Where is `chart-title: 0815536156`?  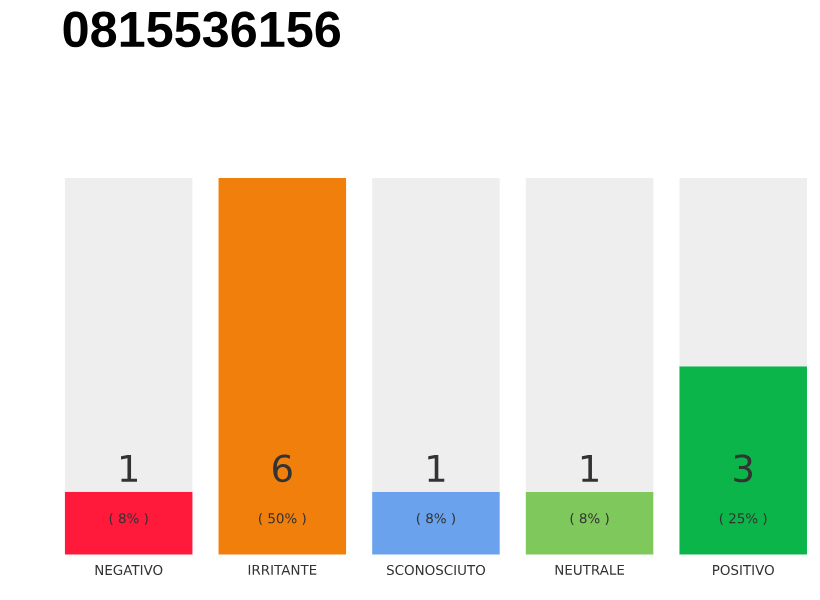
chart-title: 0815536156 is located at coordinates (201, 29).